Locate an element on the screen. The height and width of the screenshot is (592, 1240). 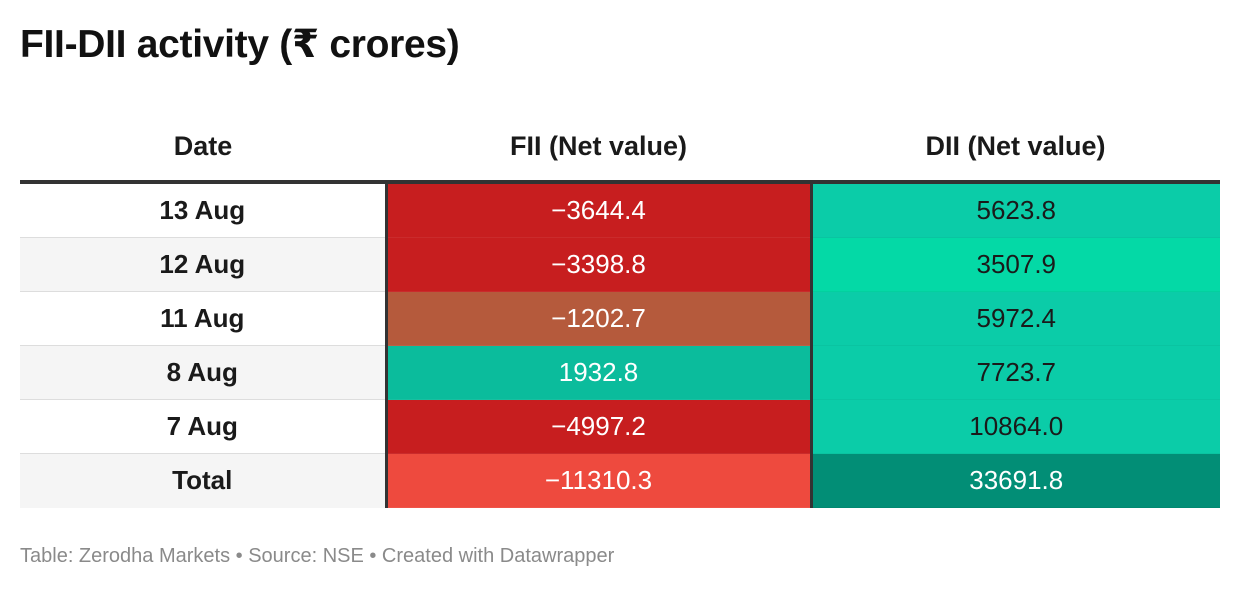
table-row: 13 Aug −3644.4 5623.8 is located at coordinates (620, 210).